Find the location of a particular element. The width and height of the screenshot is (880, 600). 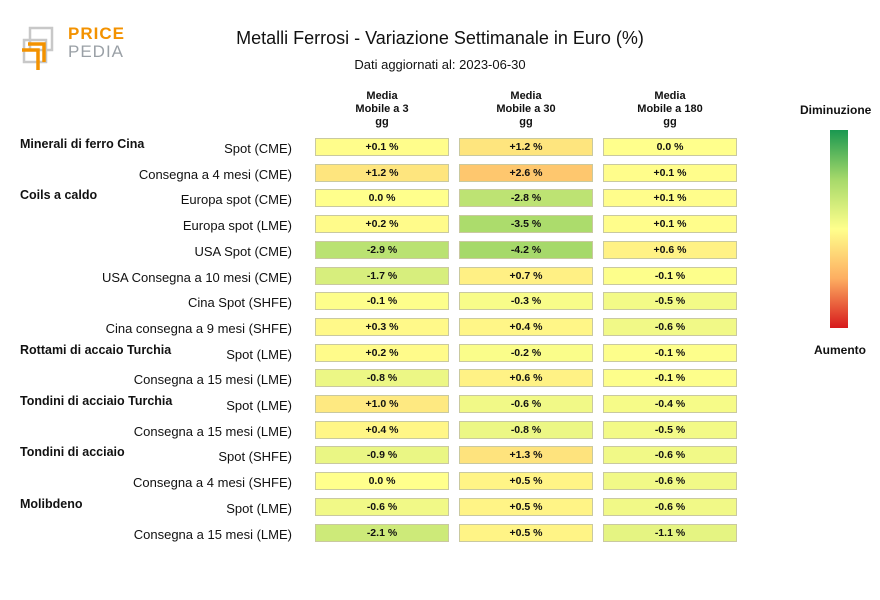

column-header-line2: Mobile a 180 is located at coordinates (670, 109).